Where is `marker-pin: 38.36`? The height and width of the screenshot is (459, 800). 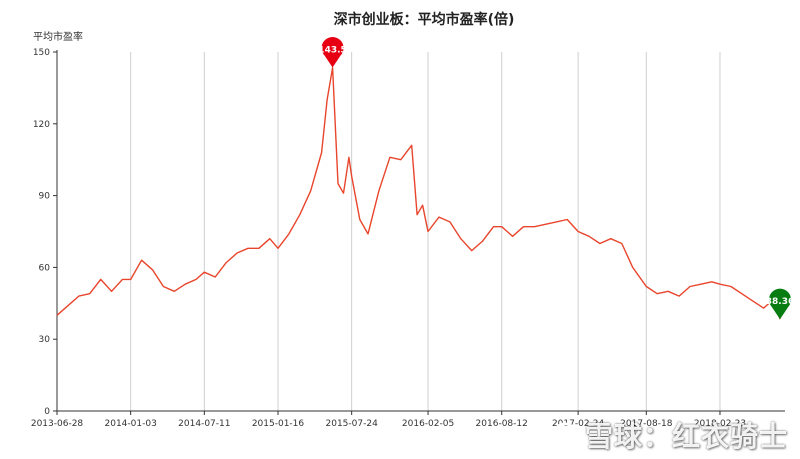 marker-pin: 38.36 is located at coordinates (780, 304).